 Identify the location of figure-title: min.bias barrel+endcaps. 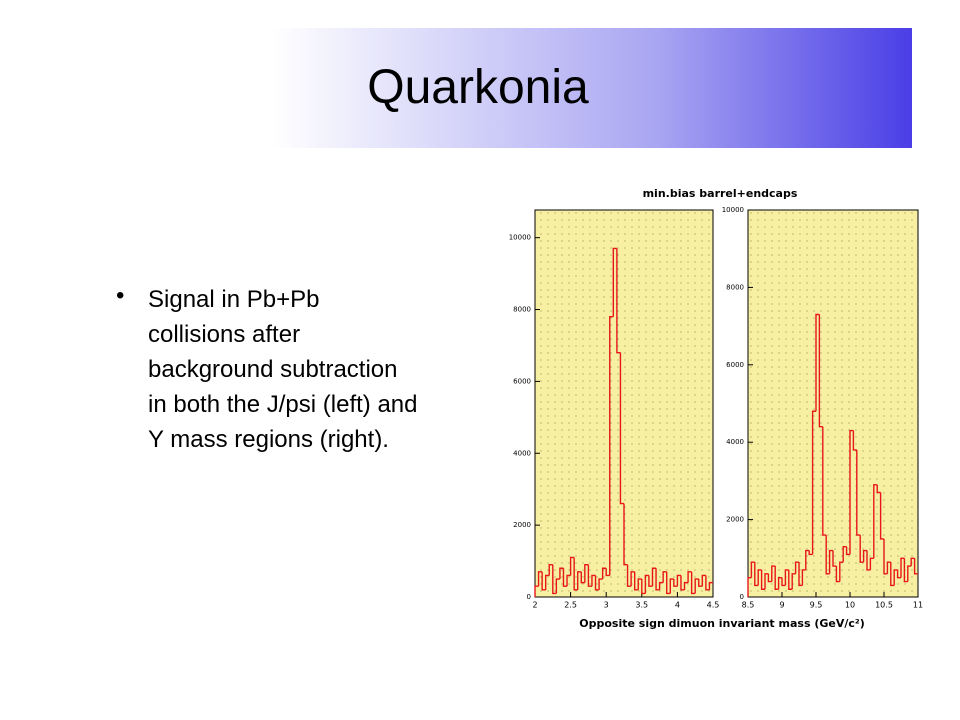
(720, 193).